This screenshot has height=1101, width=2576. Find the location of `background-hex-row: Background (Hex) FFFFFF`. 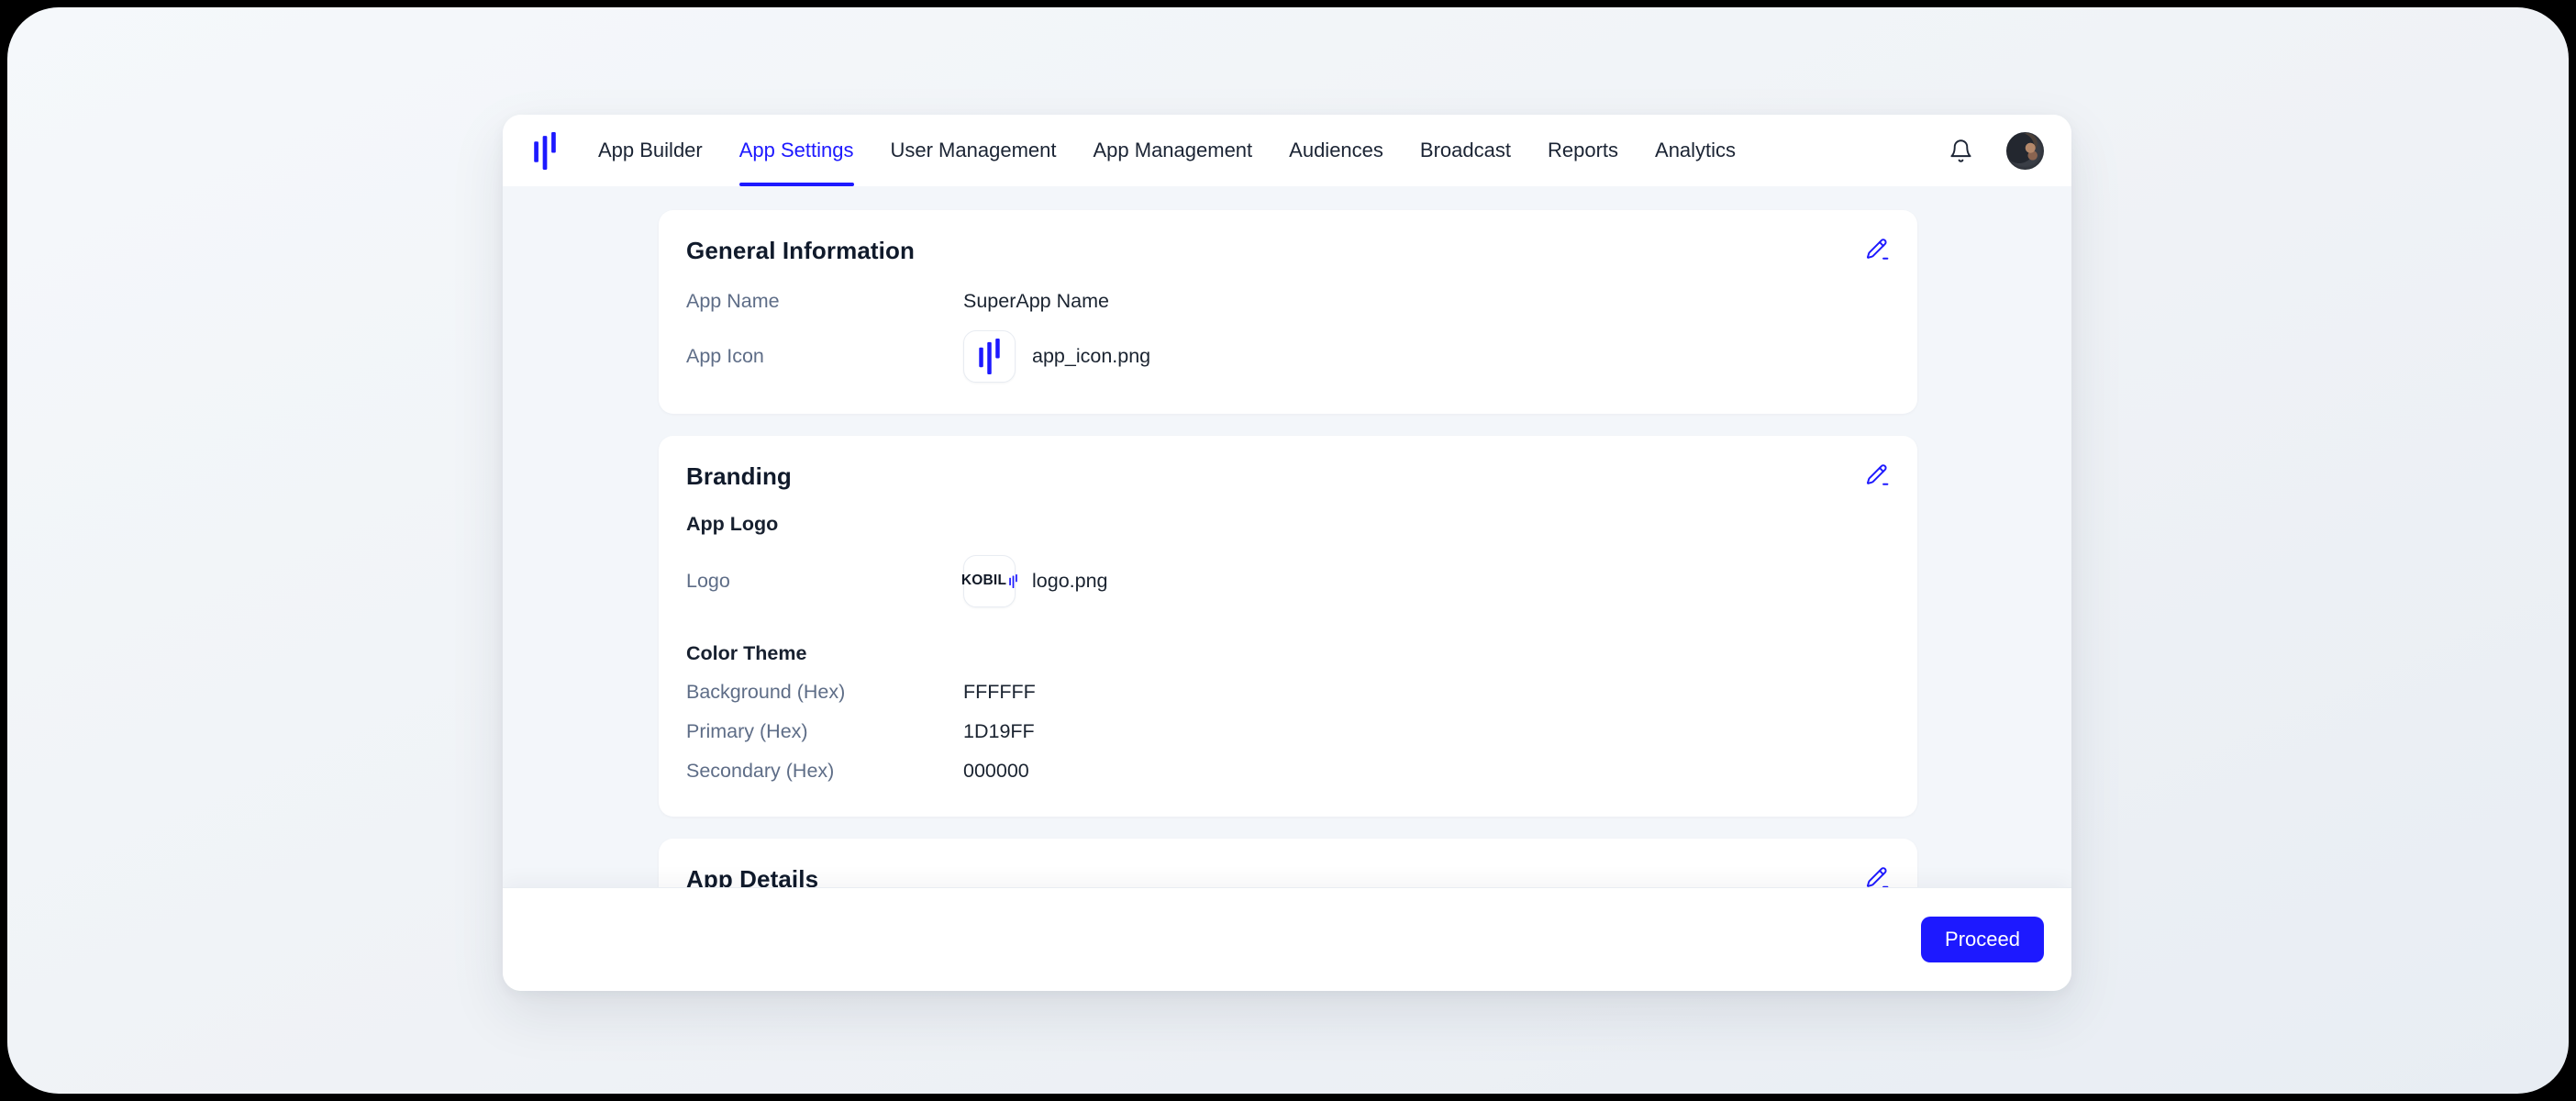

background-hex-row: Background (Hex) FFFFFF is located at coordinates (1288, 693).